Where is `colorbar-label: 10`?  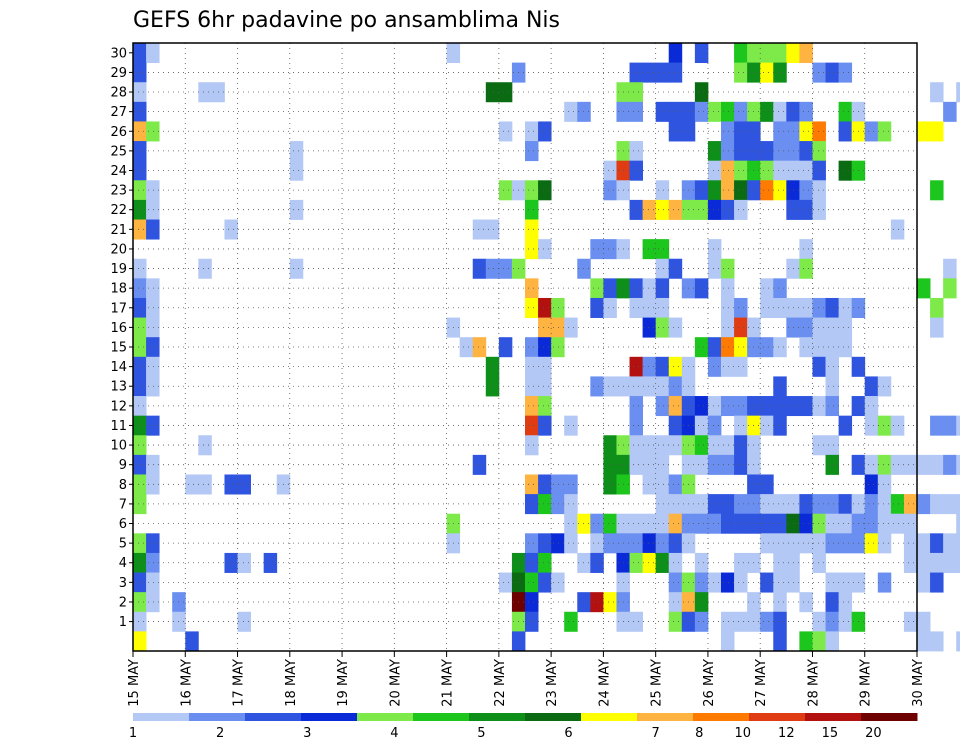
colorbar-label: 10 is located at coordinates (743, 733).